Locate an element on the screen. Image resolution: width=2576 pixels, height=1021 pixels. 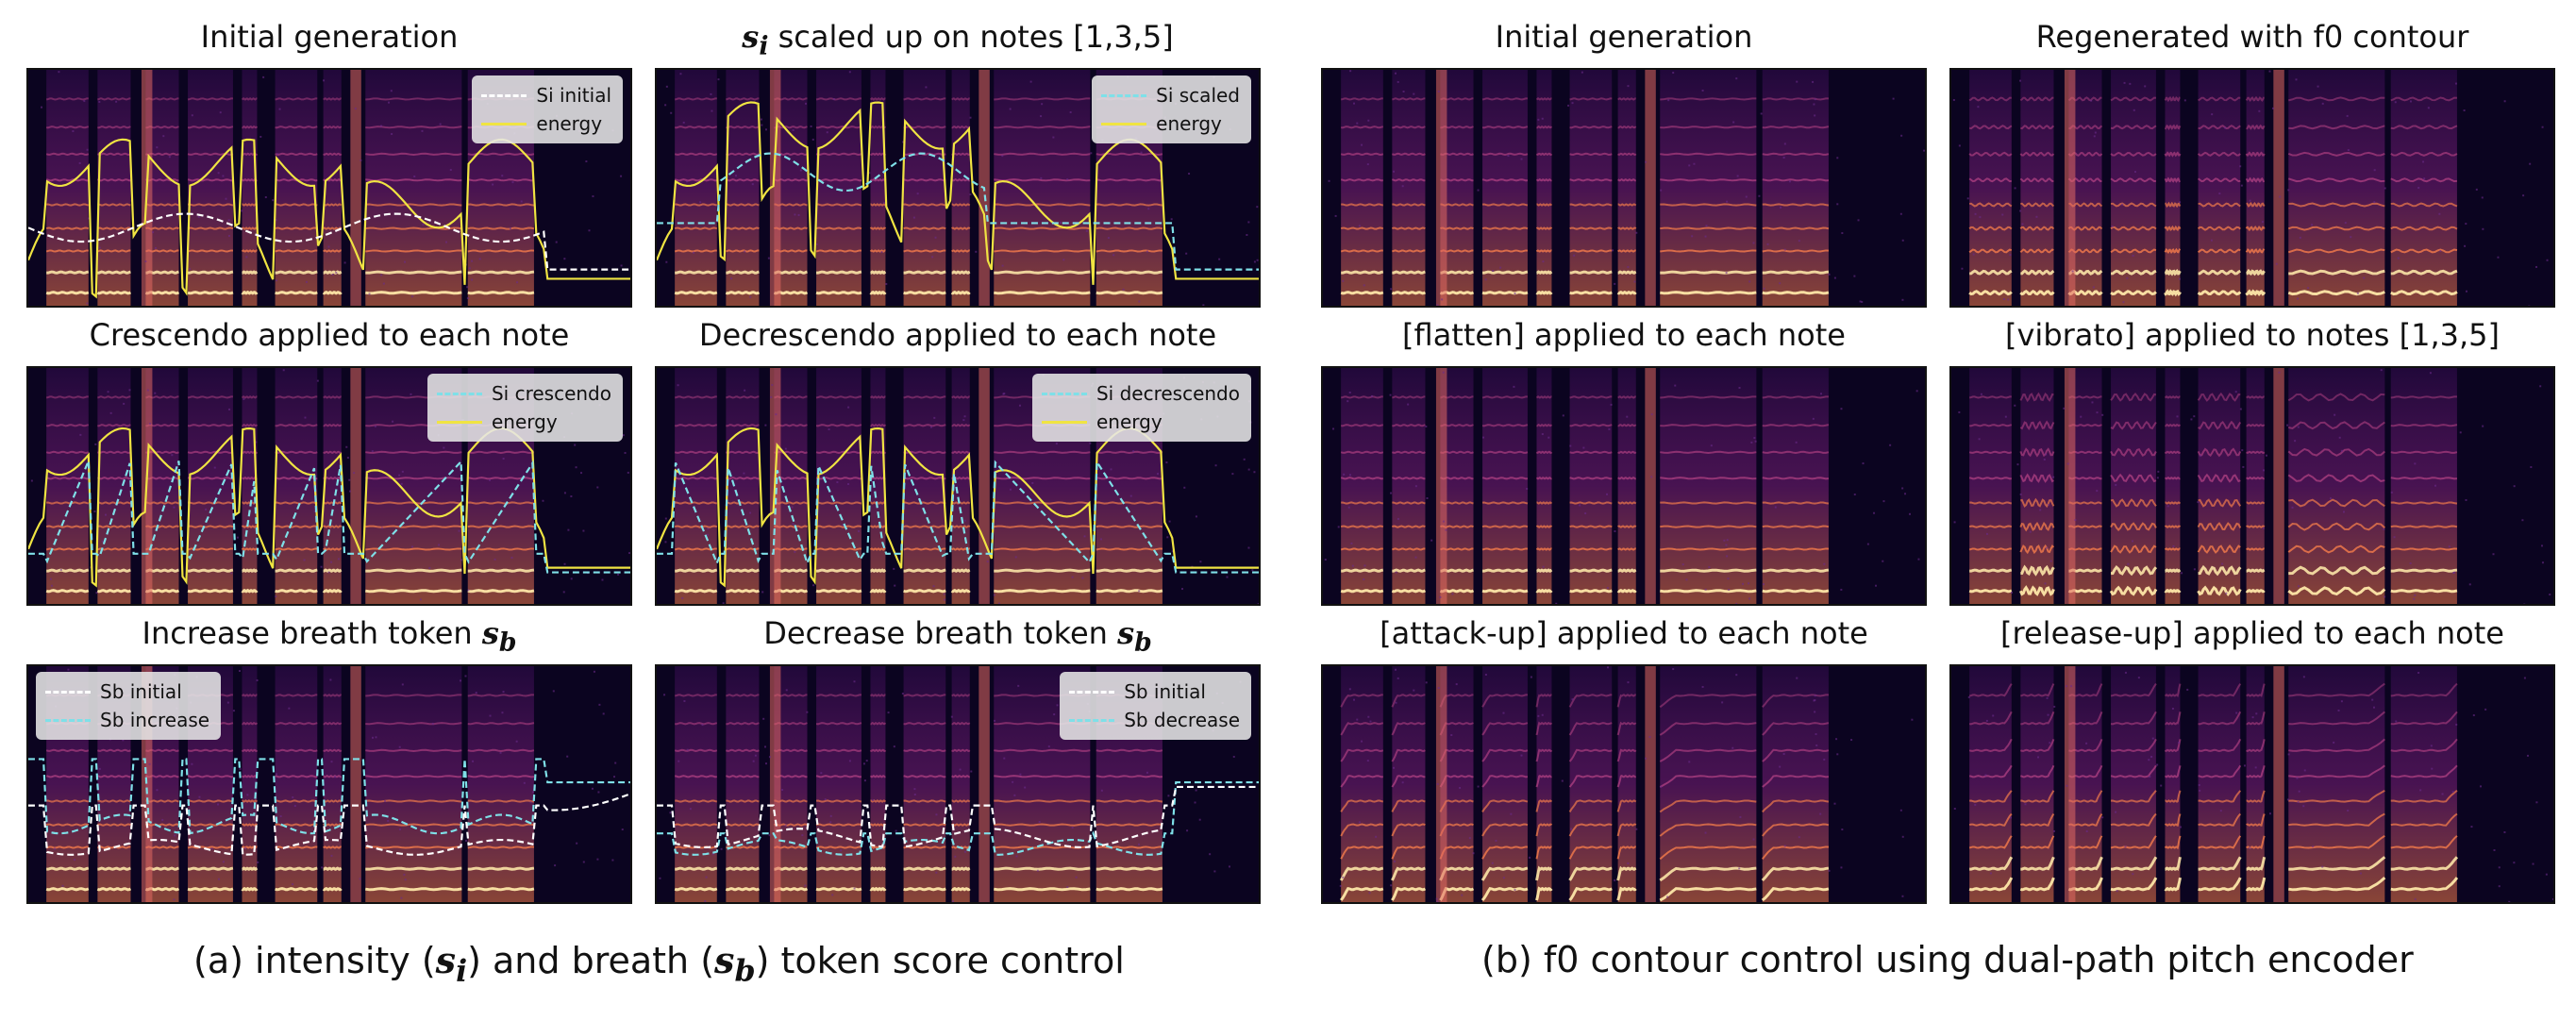
legend-label: Si decrescendo is located at coordinates (1168, 393).